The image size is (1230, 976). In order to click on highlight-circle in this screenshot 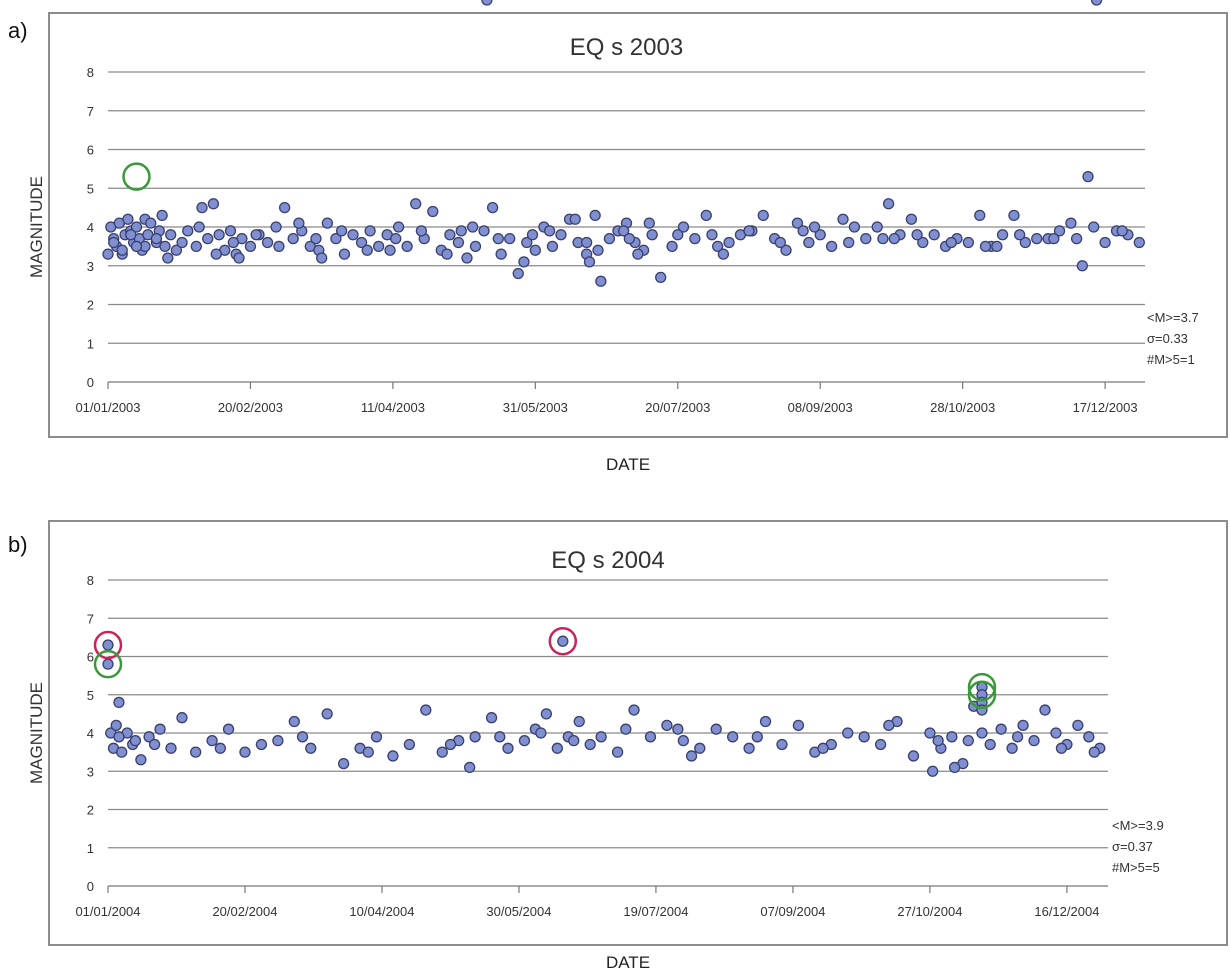, I will do `click(108, 645)`.